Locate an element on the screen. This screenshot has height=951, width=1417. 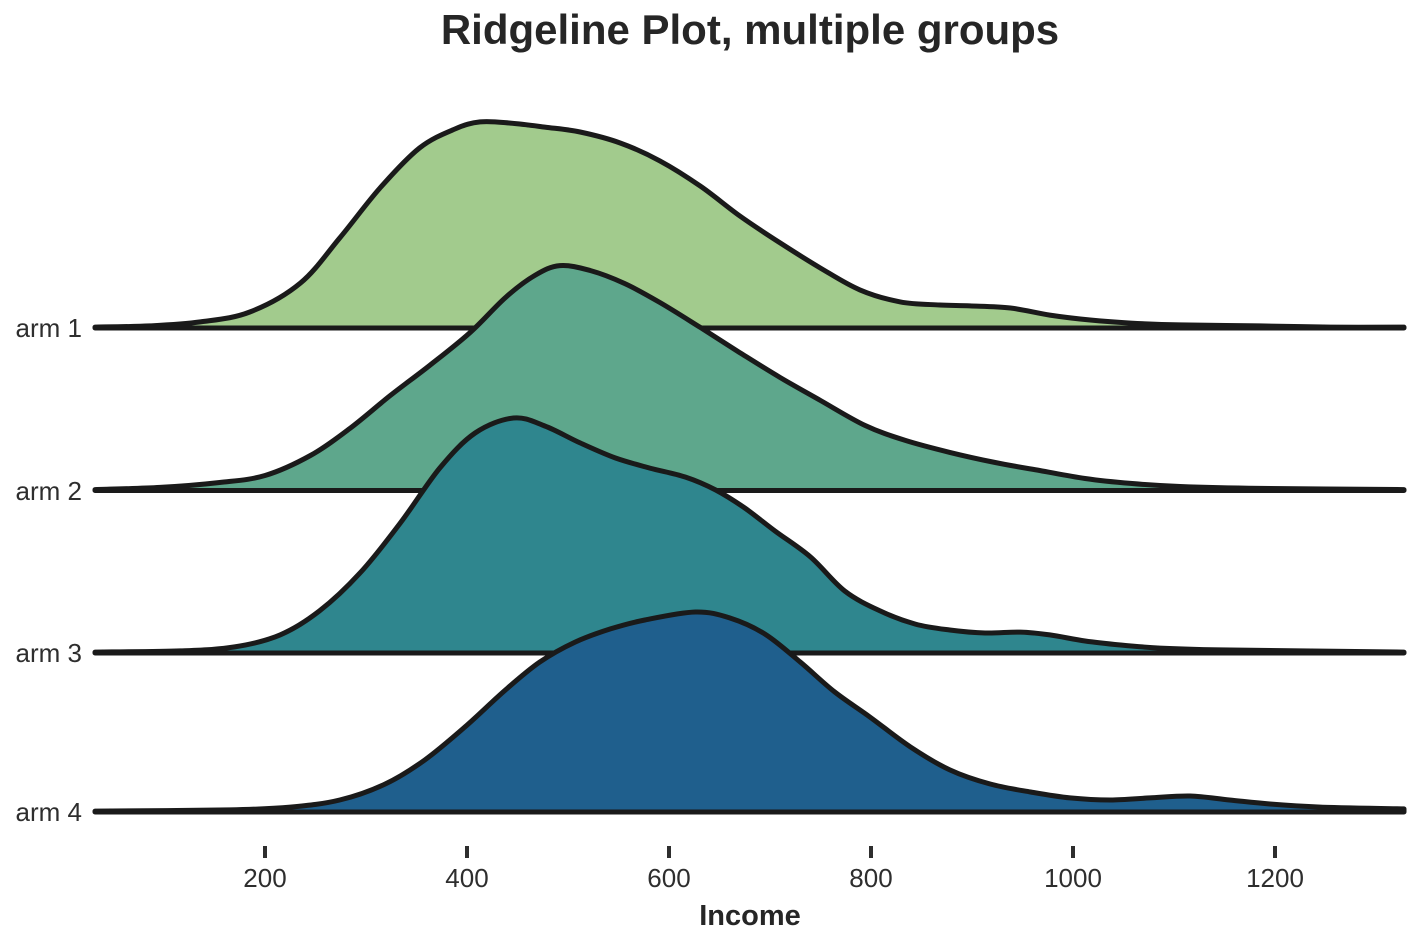
y-axis-label-arm-1: arm 1 is located at coordinates (48, 328).